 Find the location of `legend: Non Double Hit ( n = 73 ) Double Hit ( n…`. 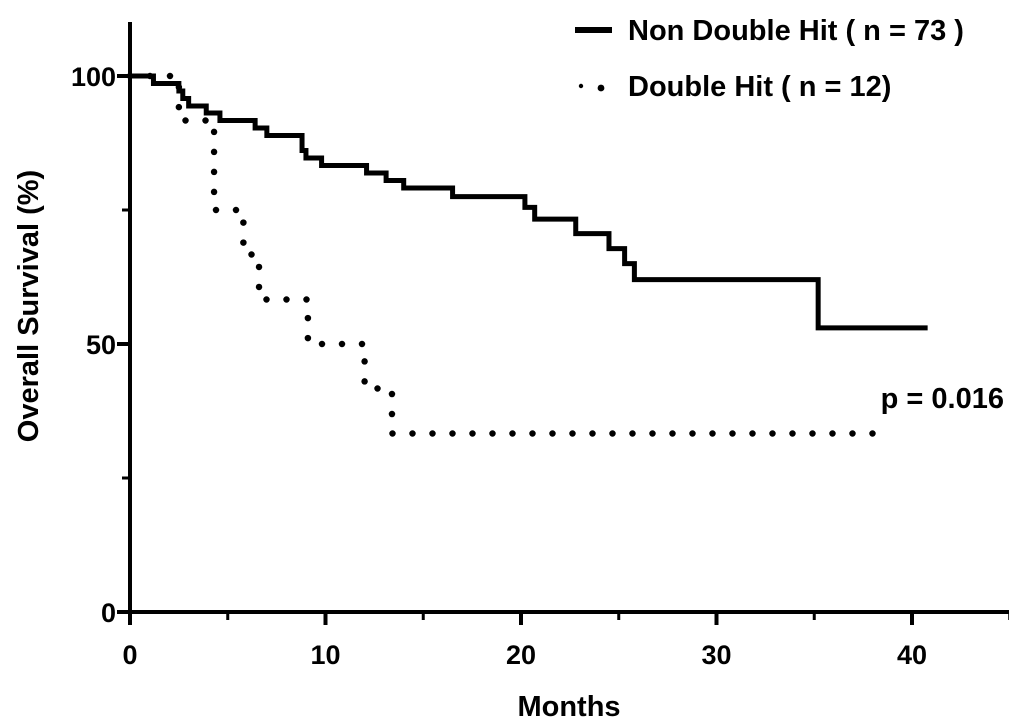

legend: Non Double Hit ( n = 73 ) Double Hit ( n… is located at coordinates (769, 59).